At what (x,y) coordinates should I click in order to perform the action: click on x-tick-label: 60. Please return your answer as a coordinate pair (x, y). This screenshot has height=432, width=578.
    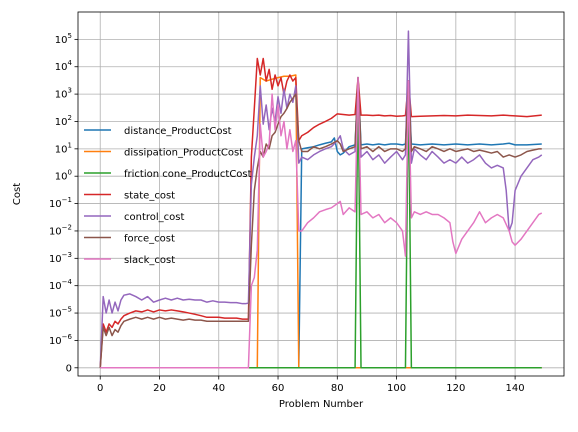
    Looking at the image, I should click on (278, 388).